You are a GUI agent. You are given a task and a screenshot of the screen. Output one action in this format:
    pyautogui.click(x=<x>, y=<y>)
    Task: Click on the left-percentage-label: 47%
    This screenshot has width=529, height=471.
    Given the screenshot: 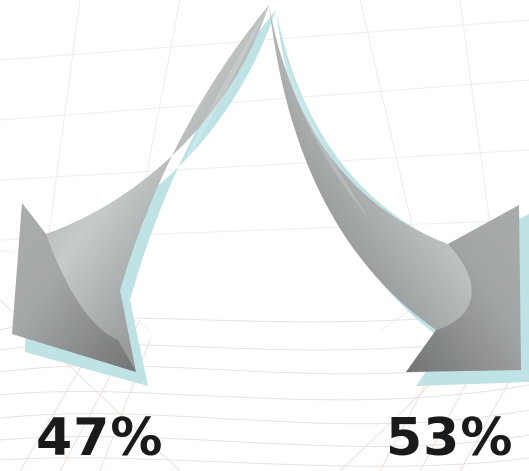 What is the action you would take?
    pyautogui.click(x=100, y=438)
    